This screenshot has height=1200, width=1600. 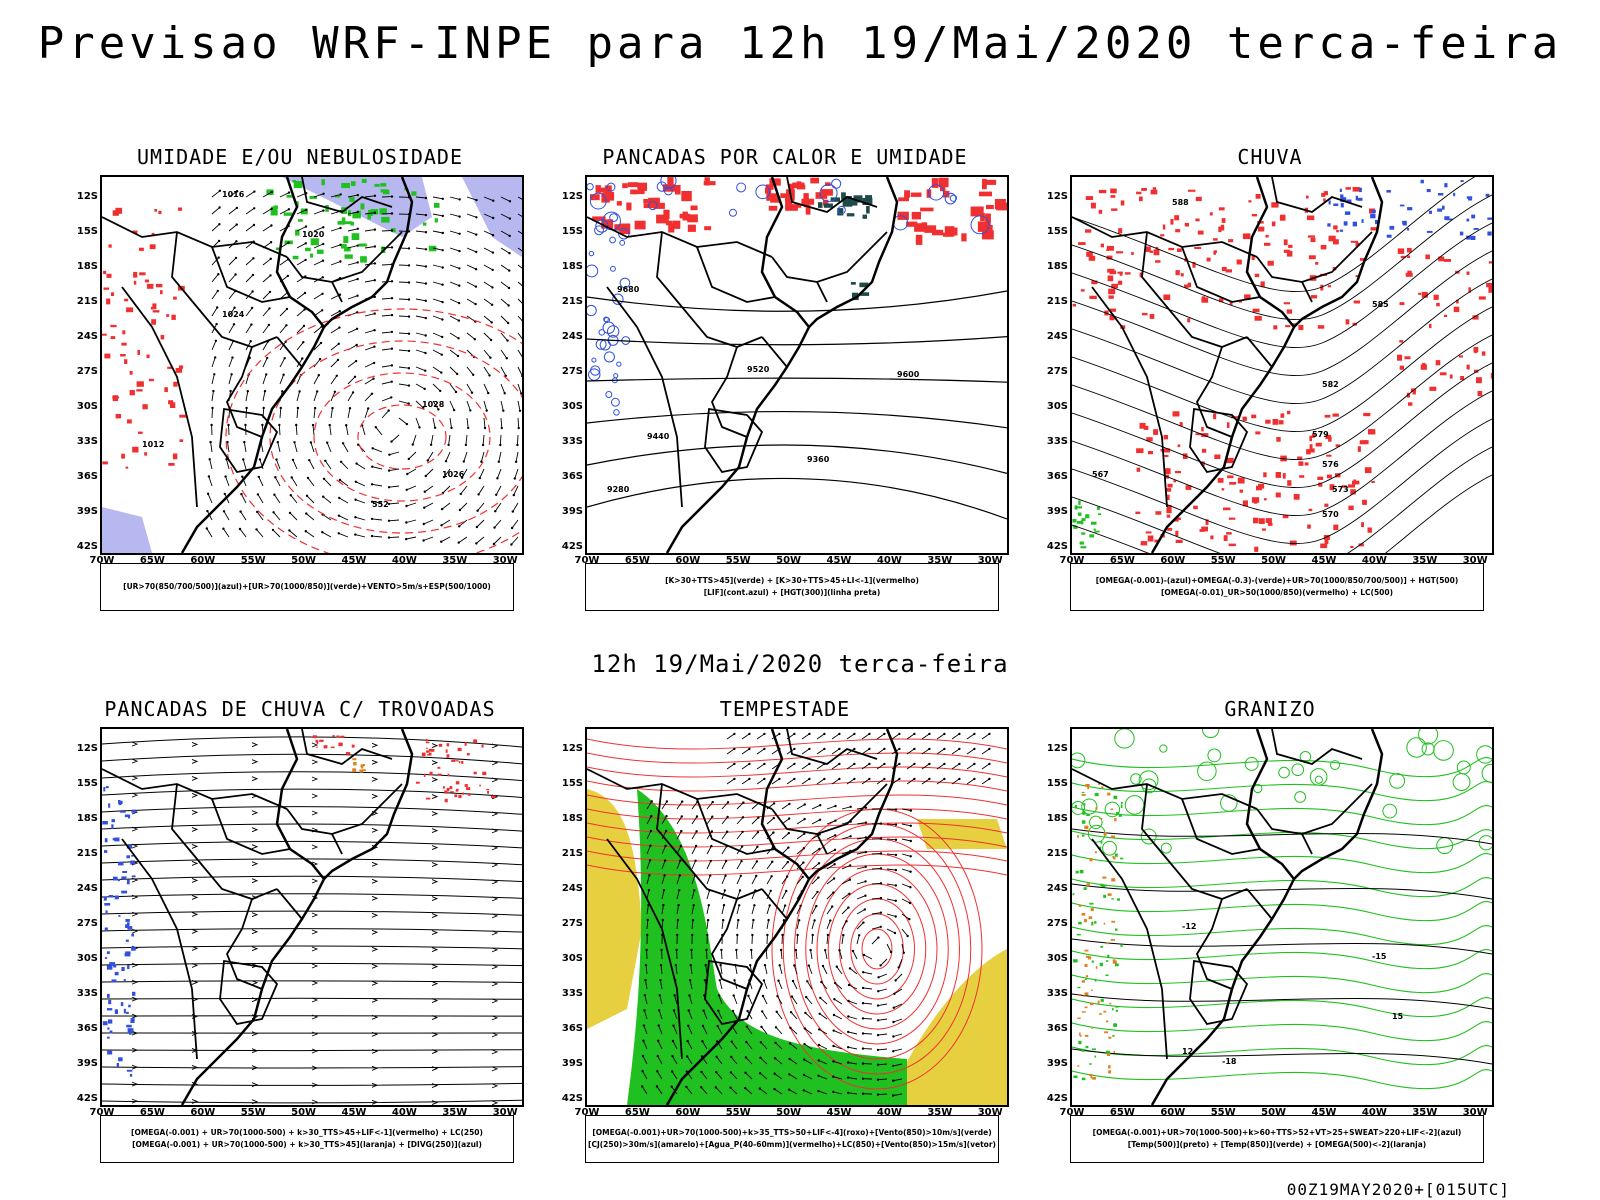 What do you see at coordinates (1274, 1112) in the screenshot?
I see `lon-tick-label: 50W` at bounding box center [1274, 1112].